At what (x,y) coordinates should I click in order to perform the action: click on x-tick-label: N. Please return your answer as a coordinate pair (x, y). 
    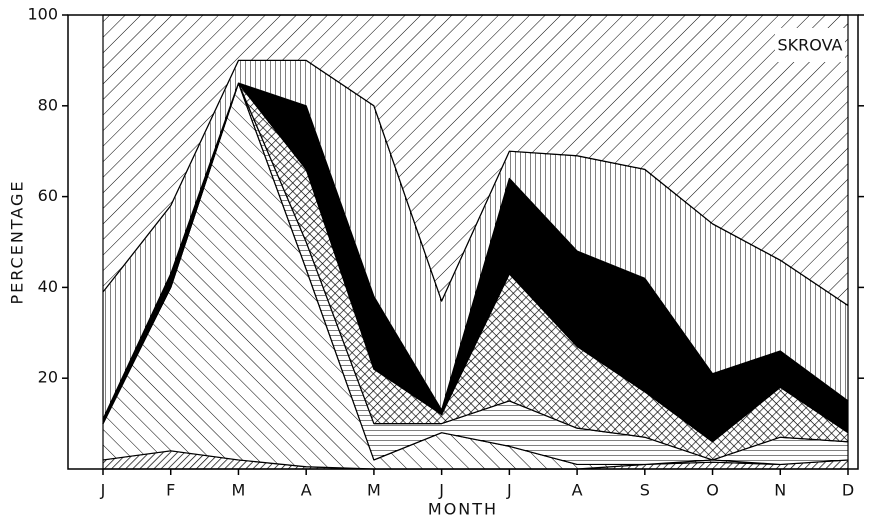
    Looking at the image, I should click on (780, 490).